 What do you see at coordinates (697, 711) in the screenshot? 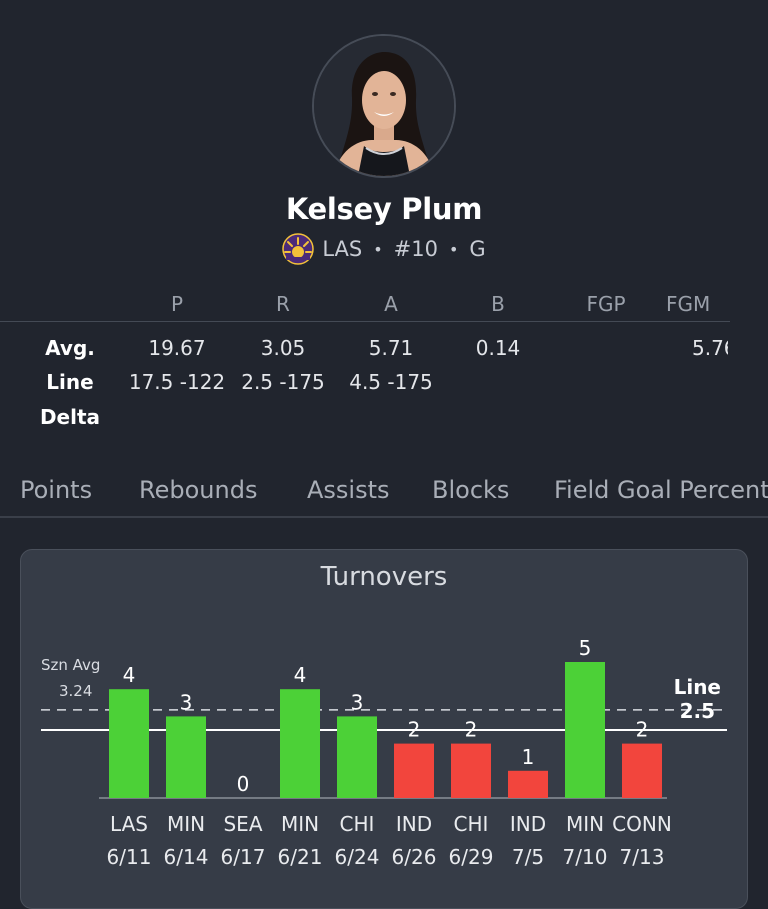
I see `line-value: 2.5` at bounding box center [697, 711].